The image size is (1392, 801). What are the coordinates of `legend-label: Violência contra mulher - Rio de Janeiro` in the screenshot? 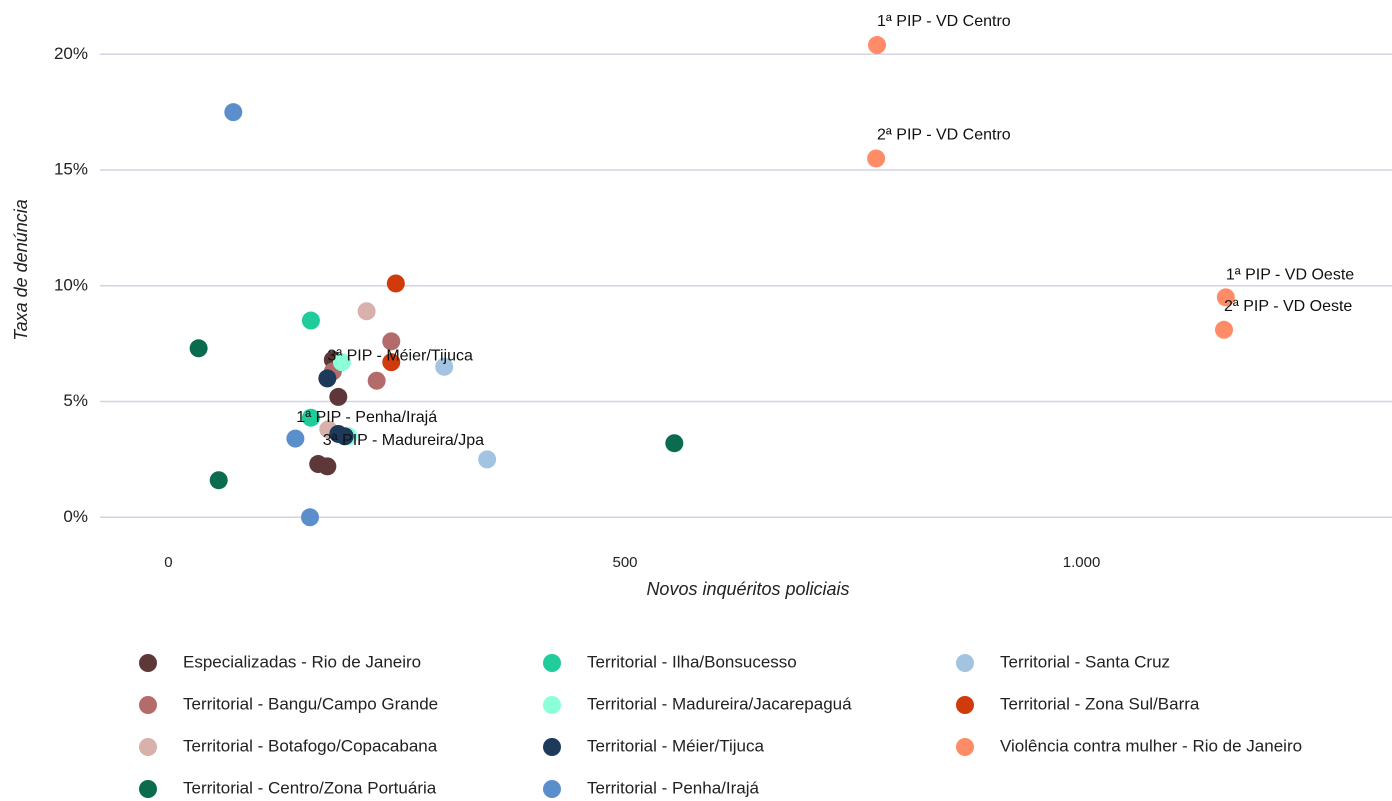 It's located at (1151, 745).